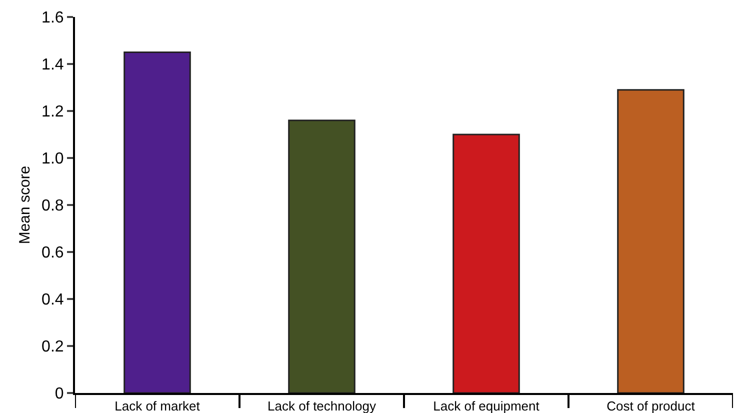  What do you see at coordinates (59, 394) in the screenshot?
I see `y-tick-label: 0` at bounding box center [59, 394].